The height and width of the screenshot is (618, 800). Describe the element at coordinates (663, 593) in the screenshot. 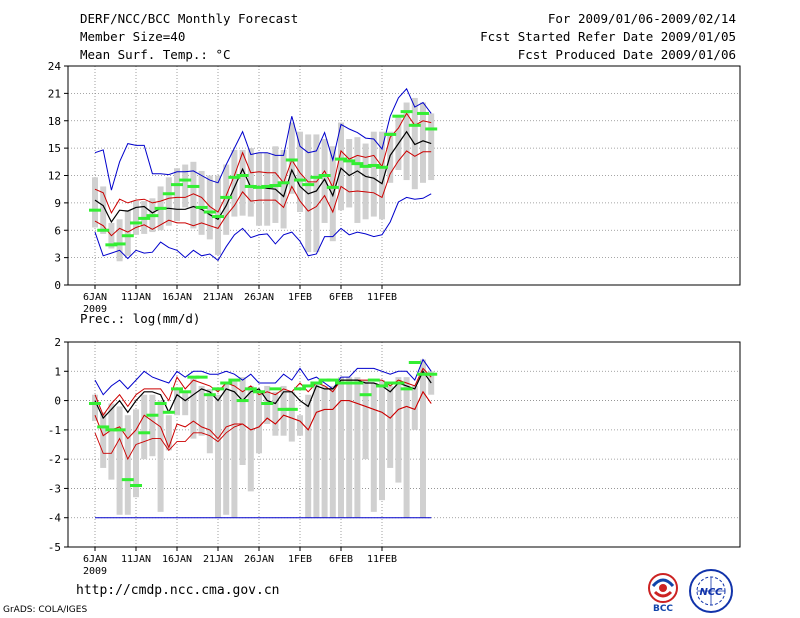

I see `bcc-logo-icon: BCC` at that location.